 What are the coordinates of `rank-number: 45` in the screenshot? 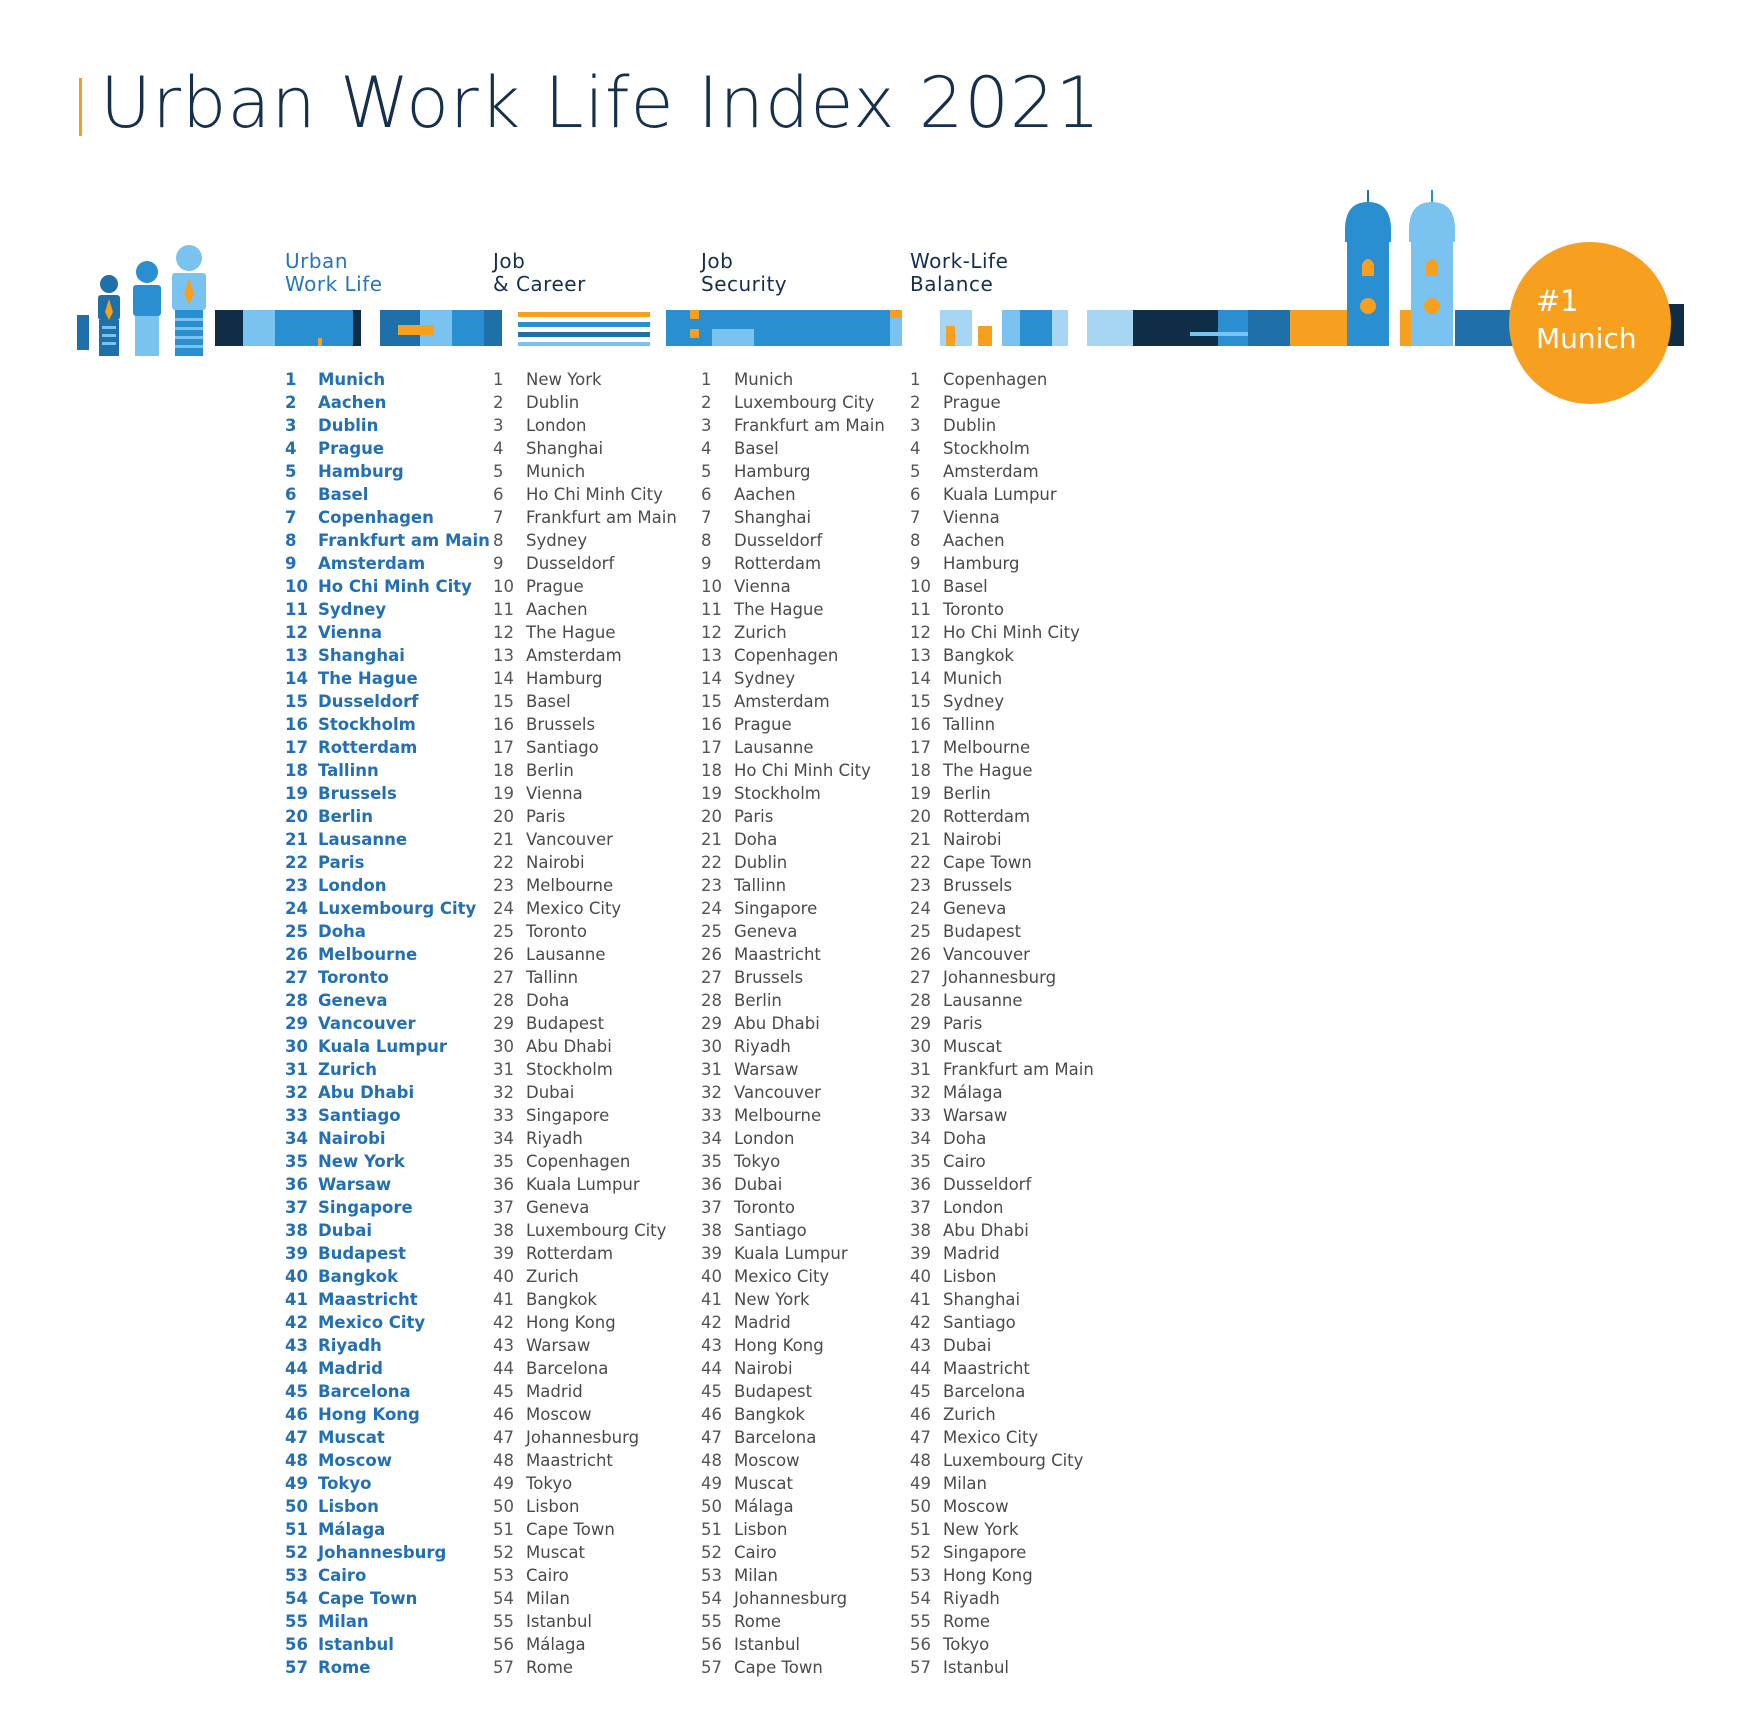 It's located at (503, 1391).